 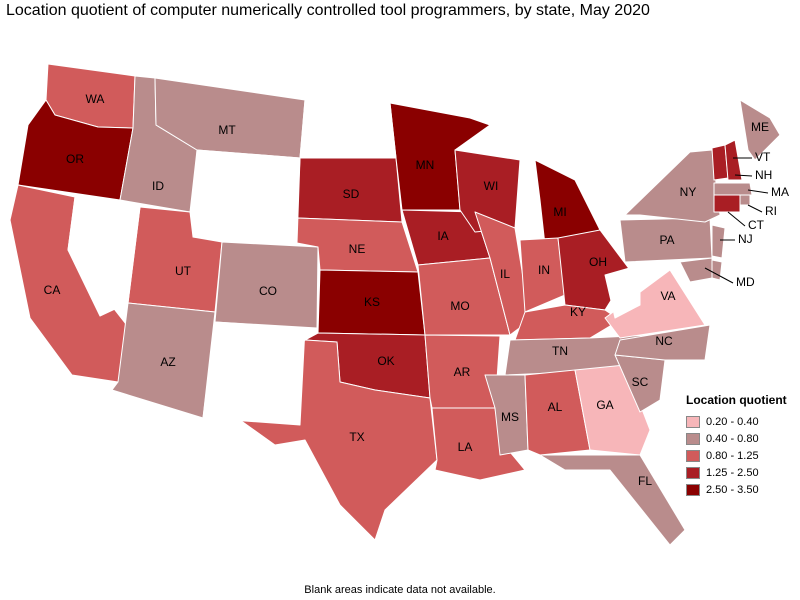 What do you see at coordinates (733, 189) in the screenshot?
I see `state-ma` at bounding box center [733, 189].